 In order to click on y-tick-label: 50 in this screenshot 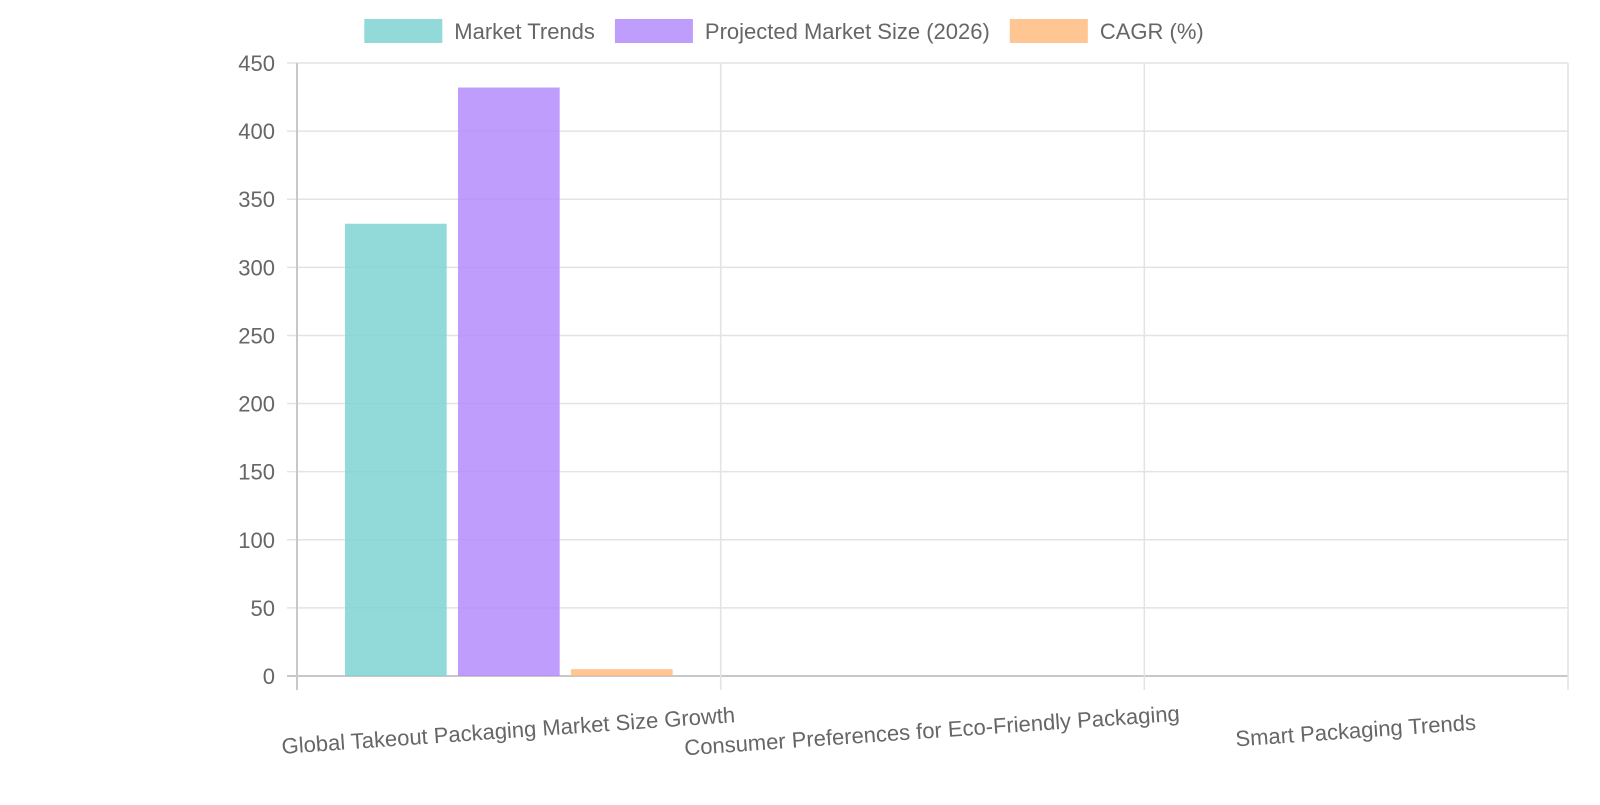, I will do `click(263, 608)`.